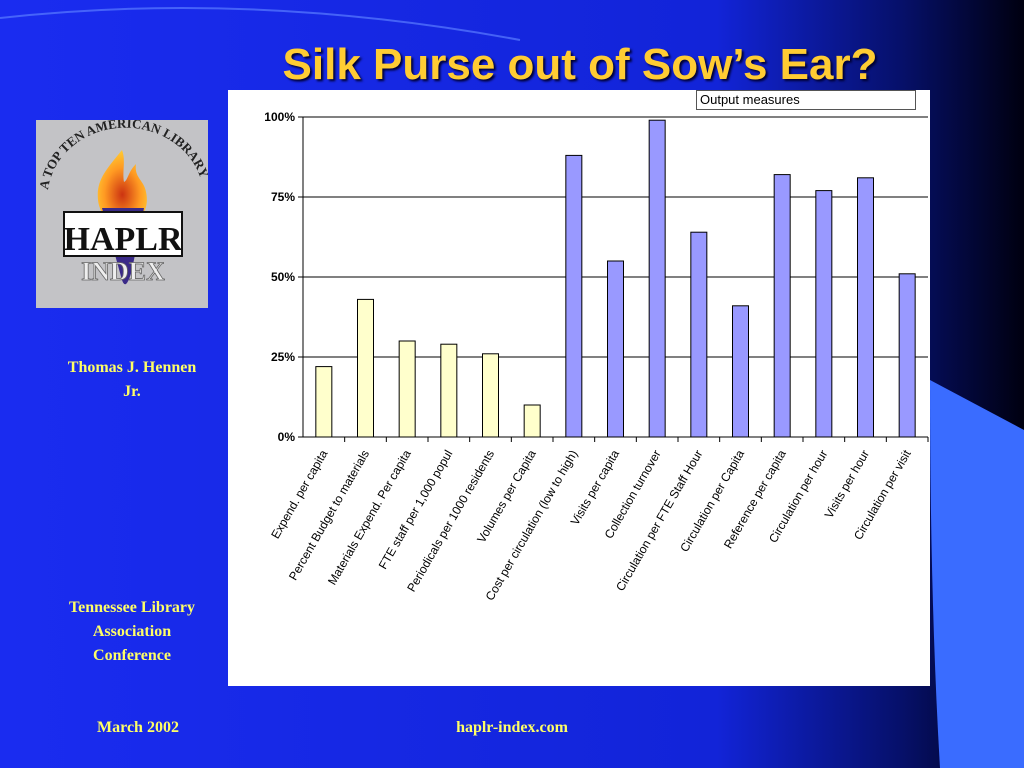 Image resolution: width=1024 pixels, height=768 pixels. I want to click on decorative-wedge, so click(977, 574).